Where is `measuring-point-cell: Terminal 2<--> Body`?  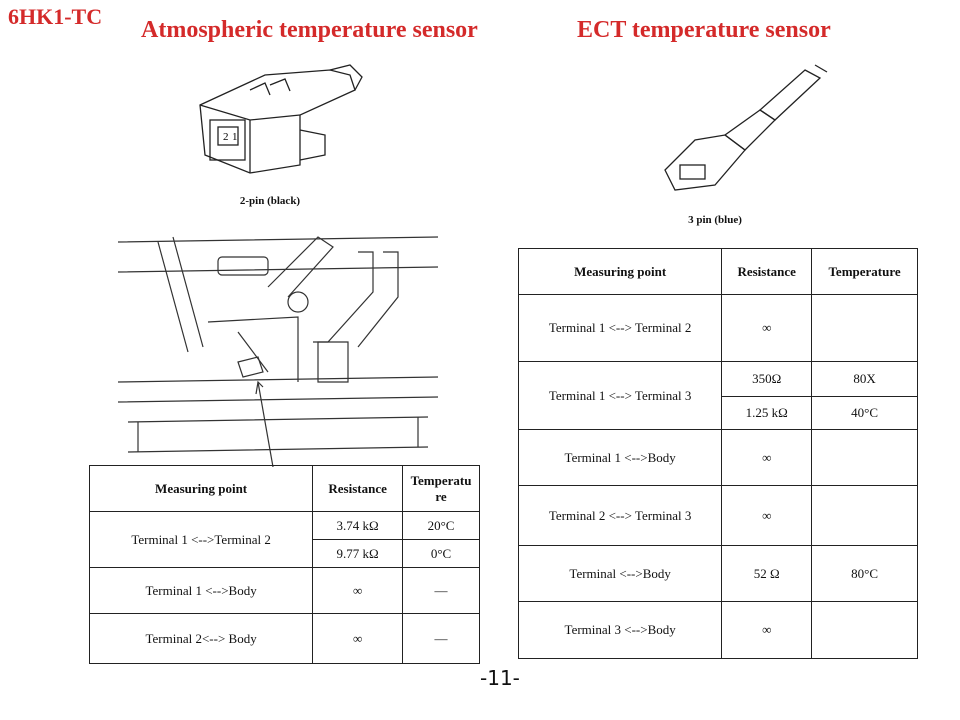 measuring-point-cell: Terminal 2<--> Body is located at coordinates (201, 638).